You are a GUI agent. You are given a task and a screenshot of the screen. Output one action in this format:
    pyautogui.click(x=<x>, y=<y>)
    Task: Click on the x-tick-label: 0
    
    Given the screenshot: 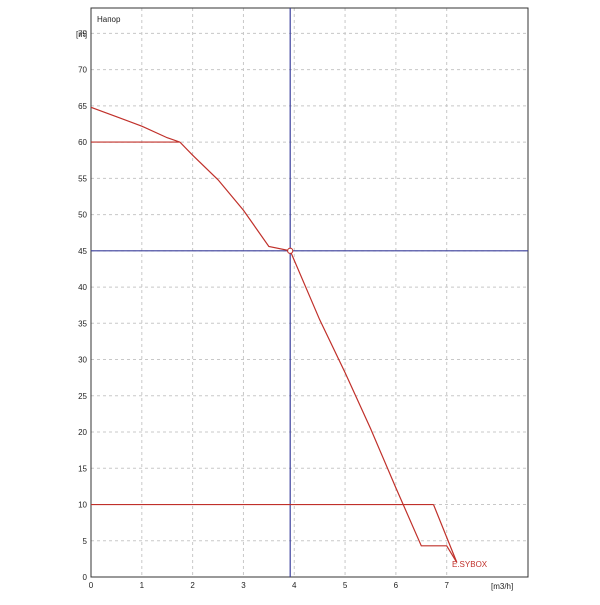 What is the action you would take?
    pyautogui.click(x=91, y=585)
    